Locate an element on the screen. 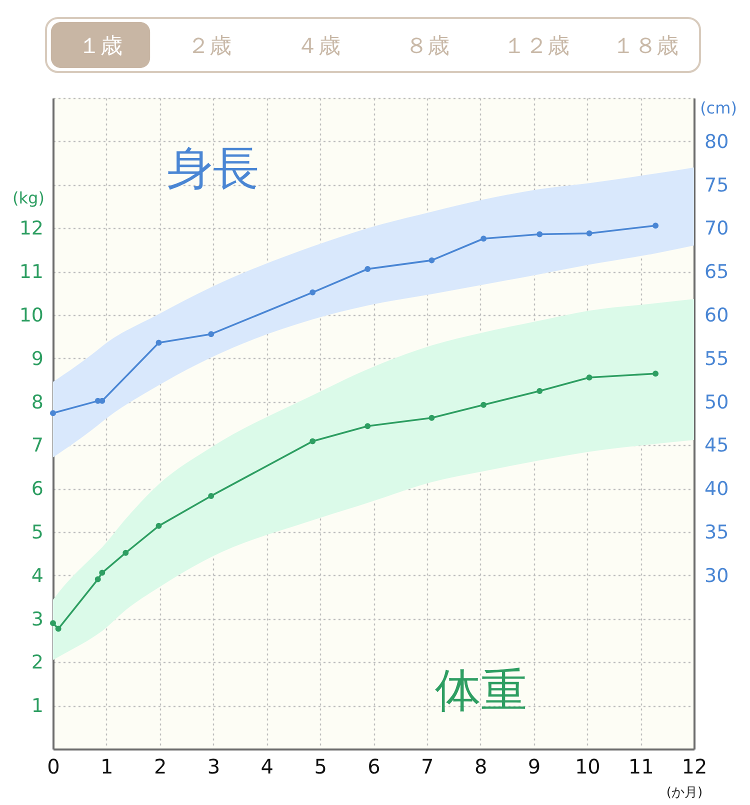 Image resolution: width=750 pixels, height=805 pixels. x-tick-label: 11 is located at coordinates (641, 766).